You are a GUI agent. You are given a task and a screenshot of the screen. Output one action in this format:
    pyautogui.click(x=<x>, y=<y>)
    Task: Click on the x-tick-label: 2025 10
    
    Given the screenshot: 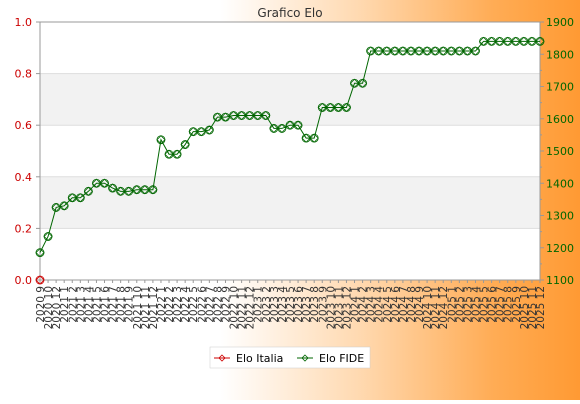 What is the action you would take?
    pyautogui.click(x=525, y=307)
    